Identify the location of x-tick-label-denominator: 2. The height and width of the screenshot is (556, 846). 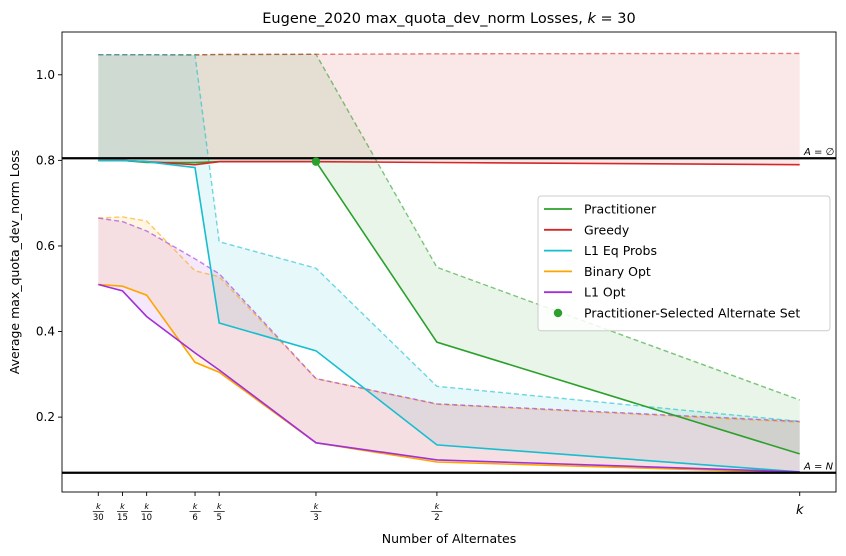
(436, 518).